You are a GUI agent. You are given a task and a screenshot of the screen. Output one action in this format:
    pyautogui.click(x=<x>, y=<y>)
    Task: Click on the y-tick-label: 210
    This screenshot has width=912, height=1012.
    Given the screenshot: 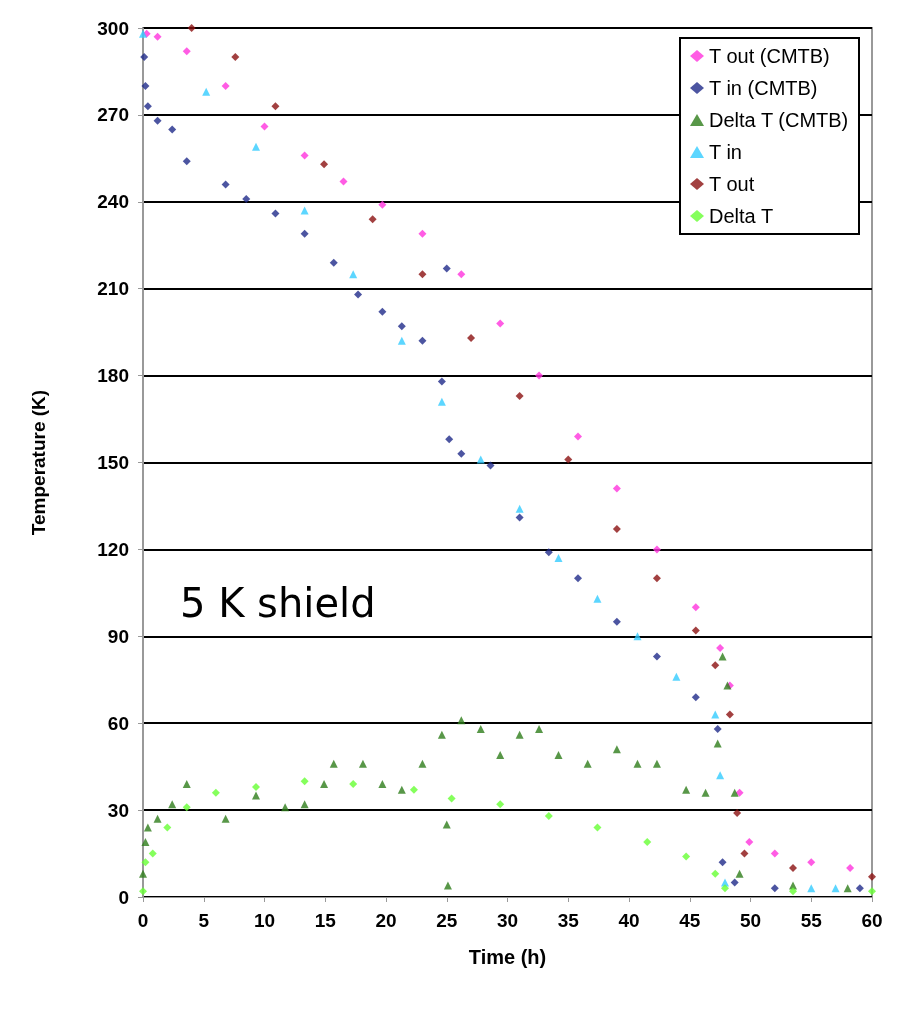 What is the action you would take?
    pyautogui.click(x=113, y=289)
    